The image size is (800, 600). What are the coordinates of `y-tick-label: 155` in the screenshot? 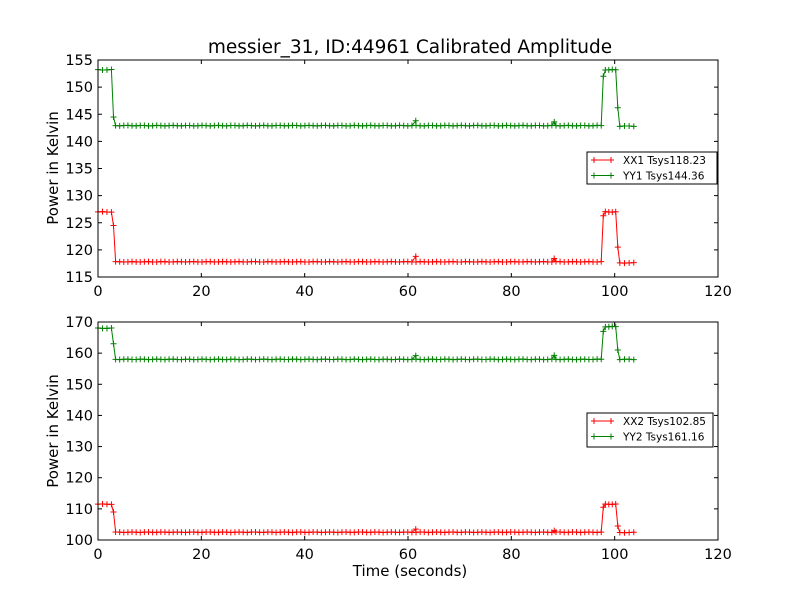 It's located at (79, 61).